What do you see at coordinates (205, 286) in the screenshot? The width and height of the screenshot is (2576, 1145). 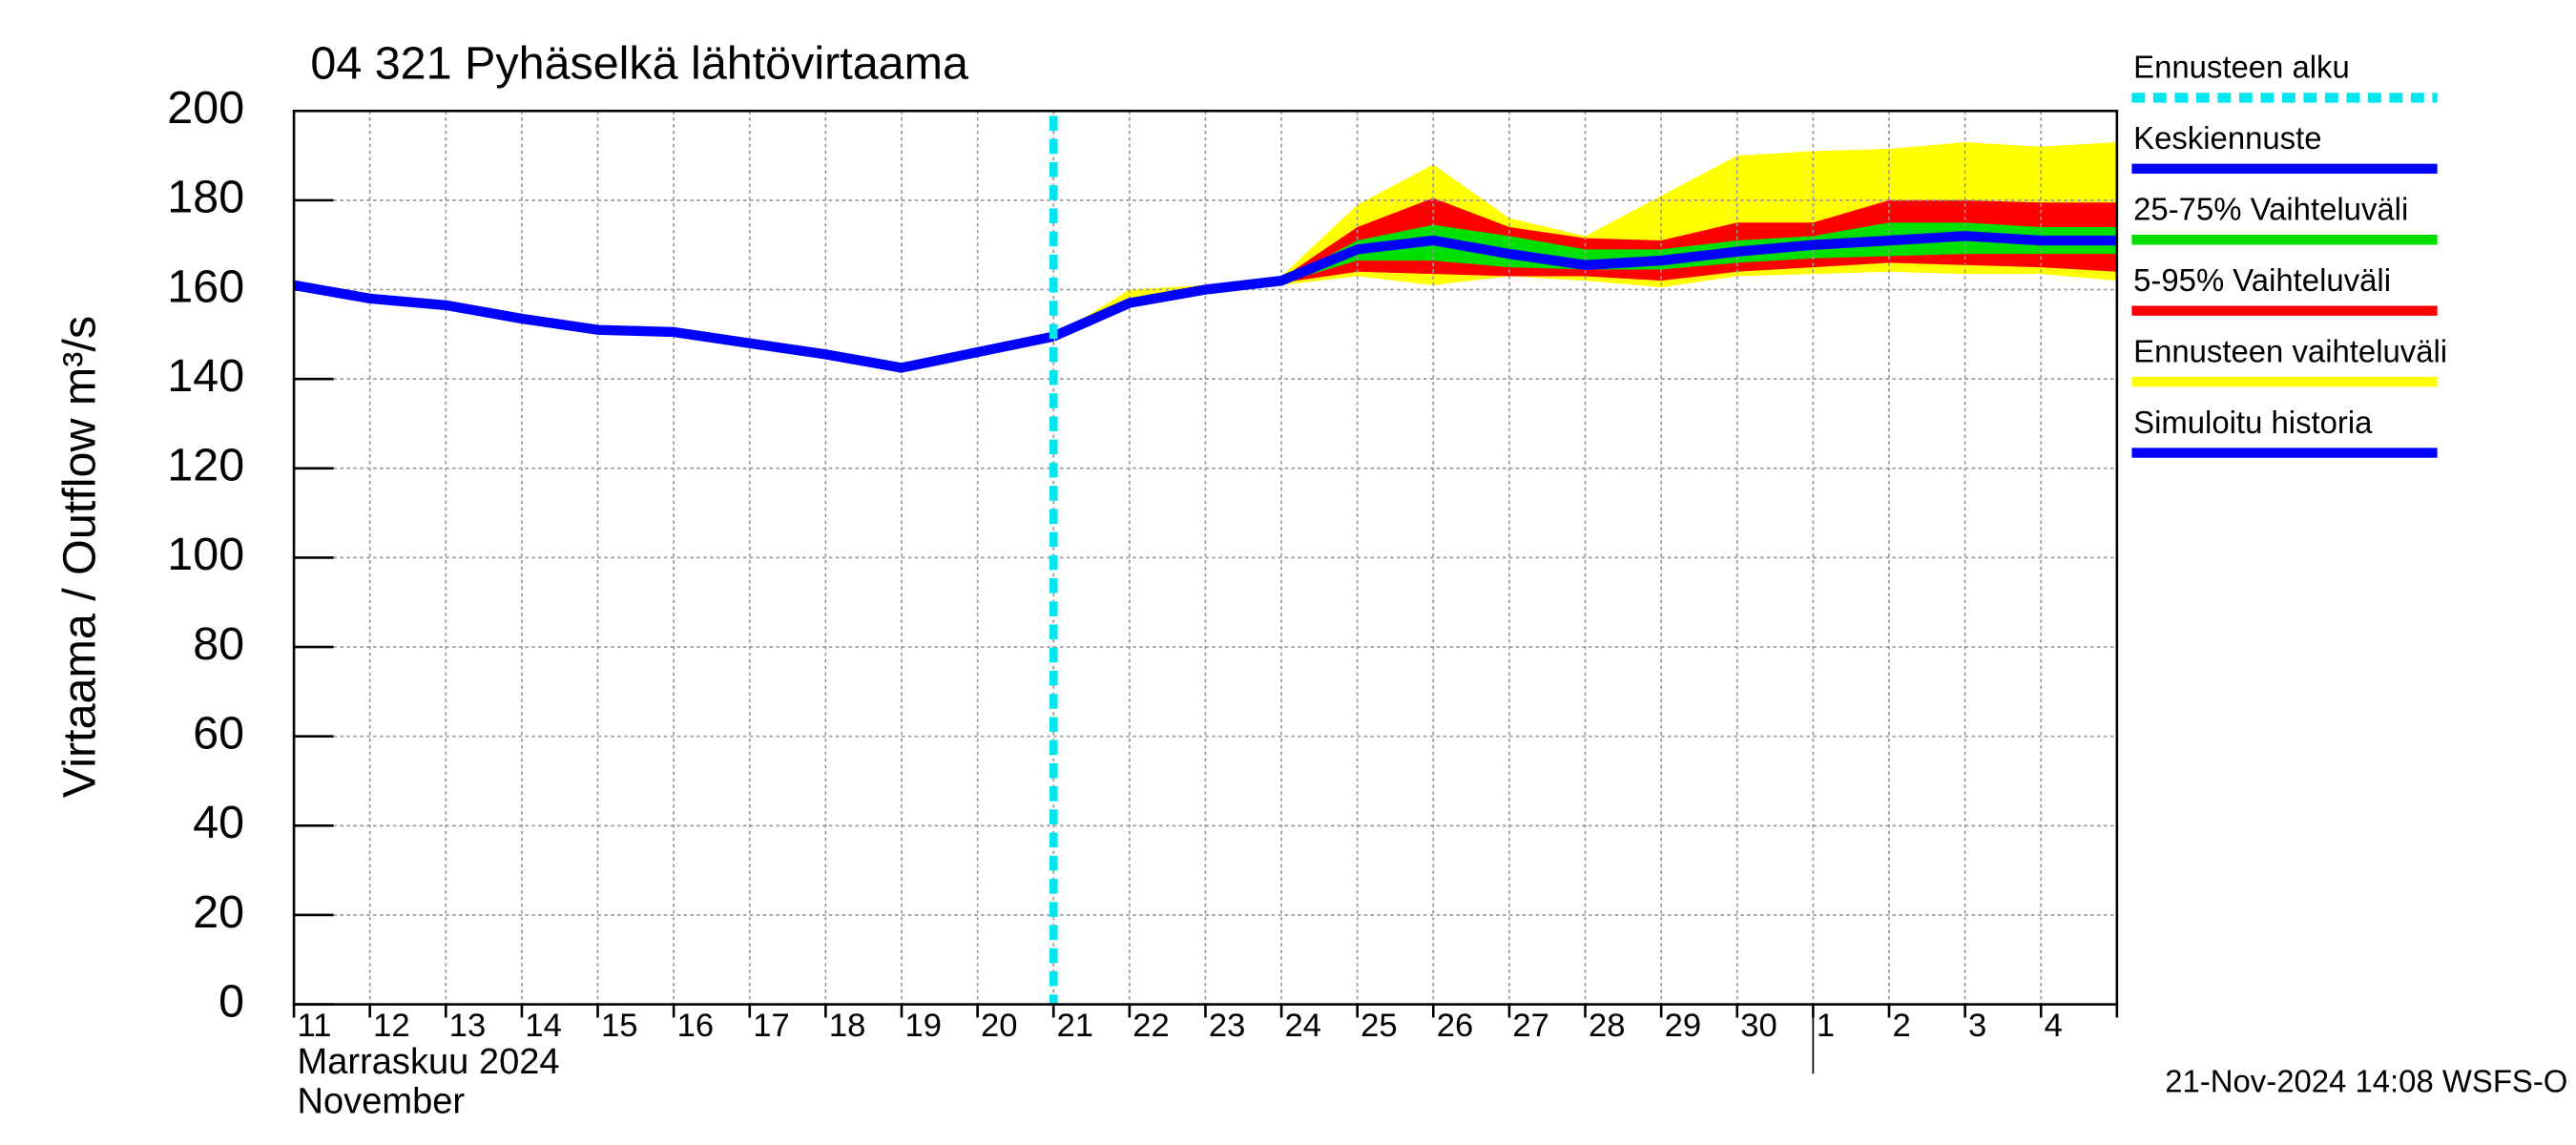 I see `y-tick-label: 160` at bounding box center [205, 286].